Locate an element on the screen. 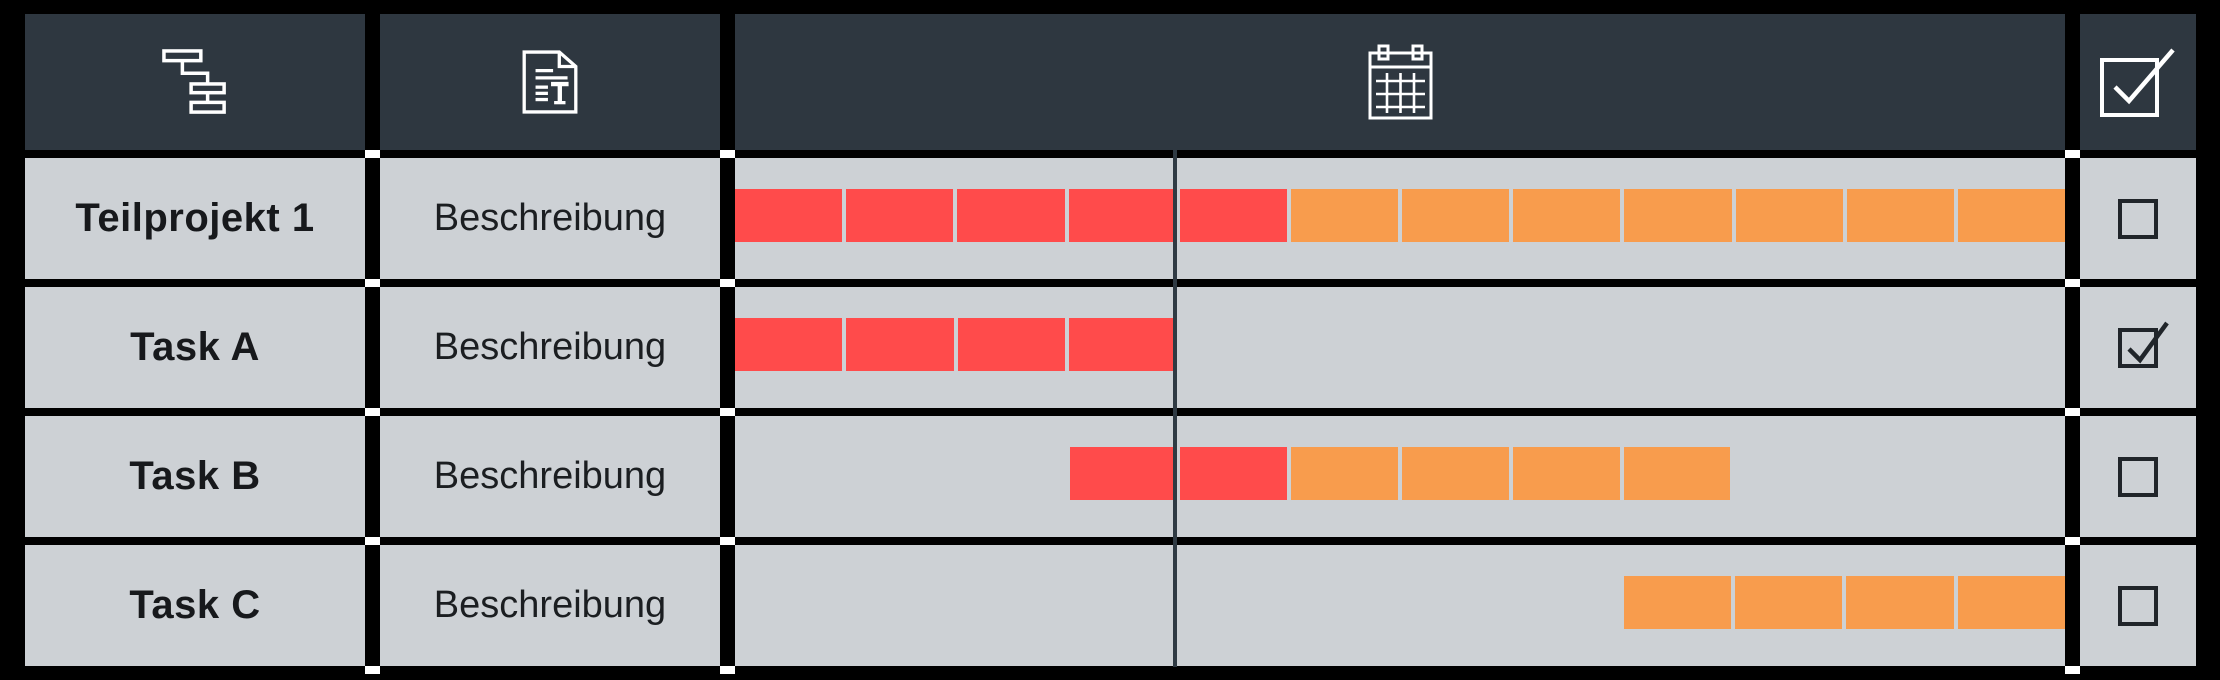 Image resolution: width=2220 pixels, height=680 pixels. column-header-timeline is located at coordinates (1400, 82).